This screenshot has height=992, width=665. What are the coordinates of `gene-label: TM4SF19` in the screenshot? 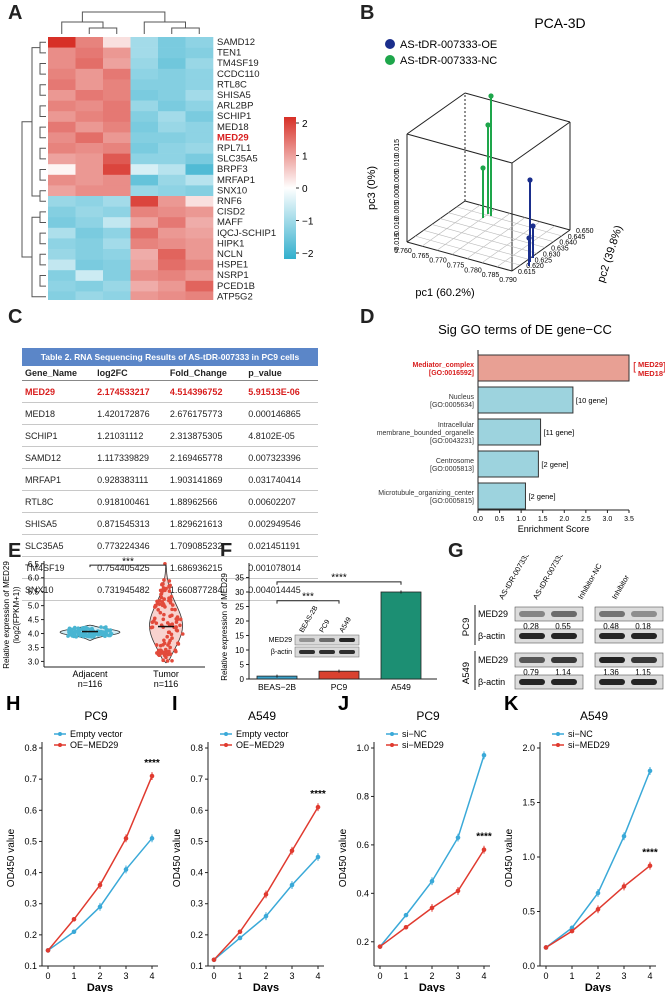 It's located at (238, 63).